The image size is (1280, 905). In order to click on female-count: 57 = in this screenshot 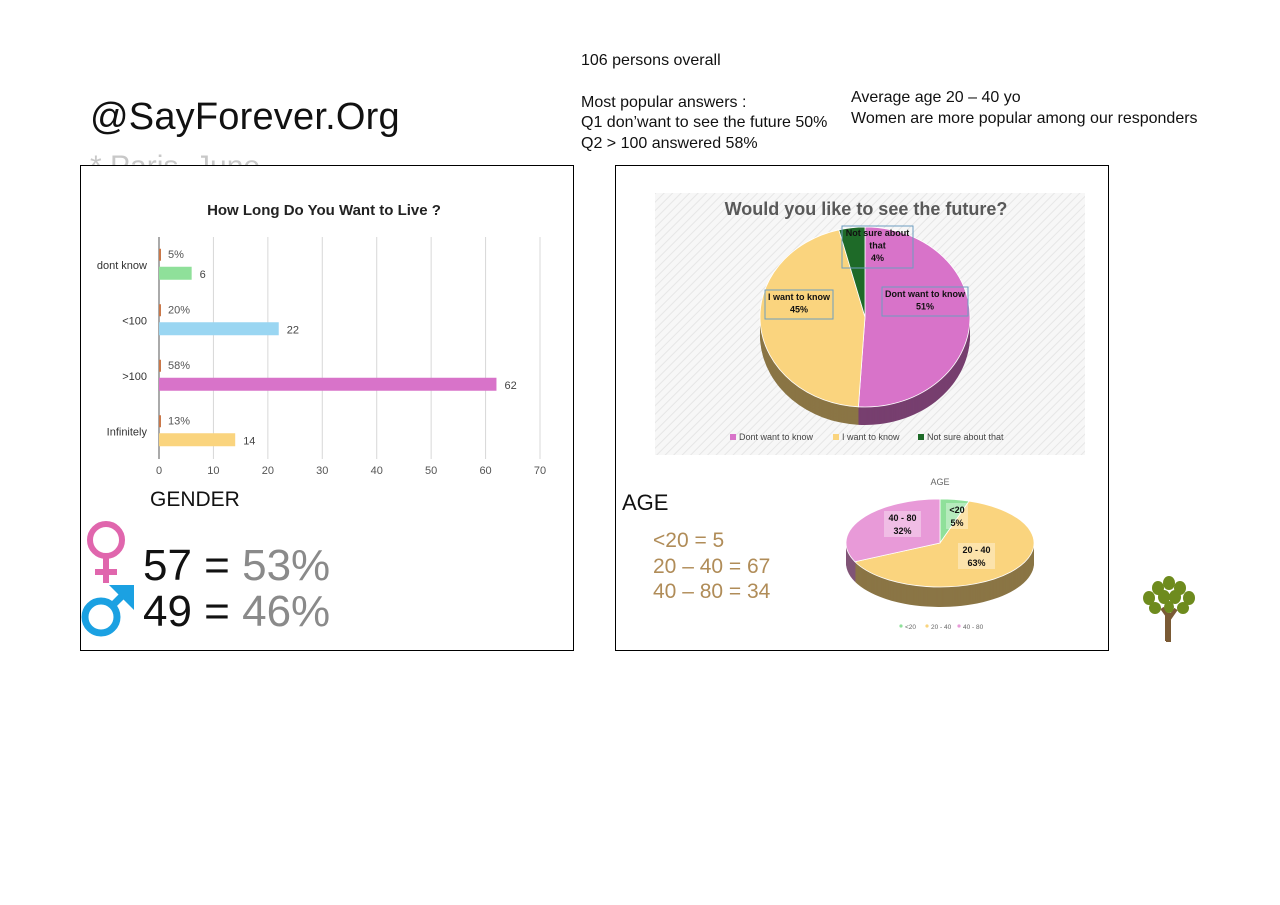, I will do `click(186, 565)`.